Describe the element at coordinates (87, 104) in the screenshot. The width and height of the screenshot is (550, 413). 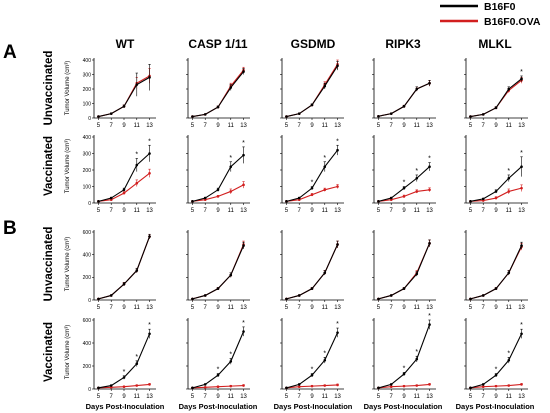
I see `y-tick-label-r1c1: 100` at that location.